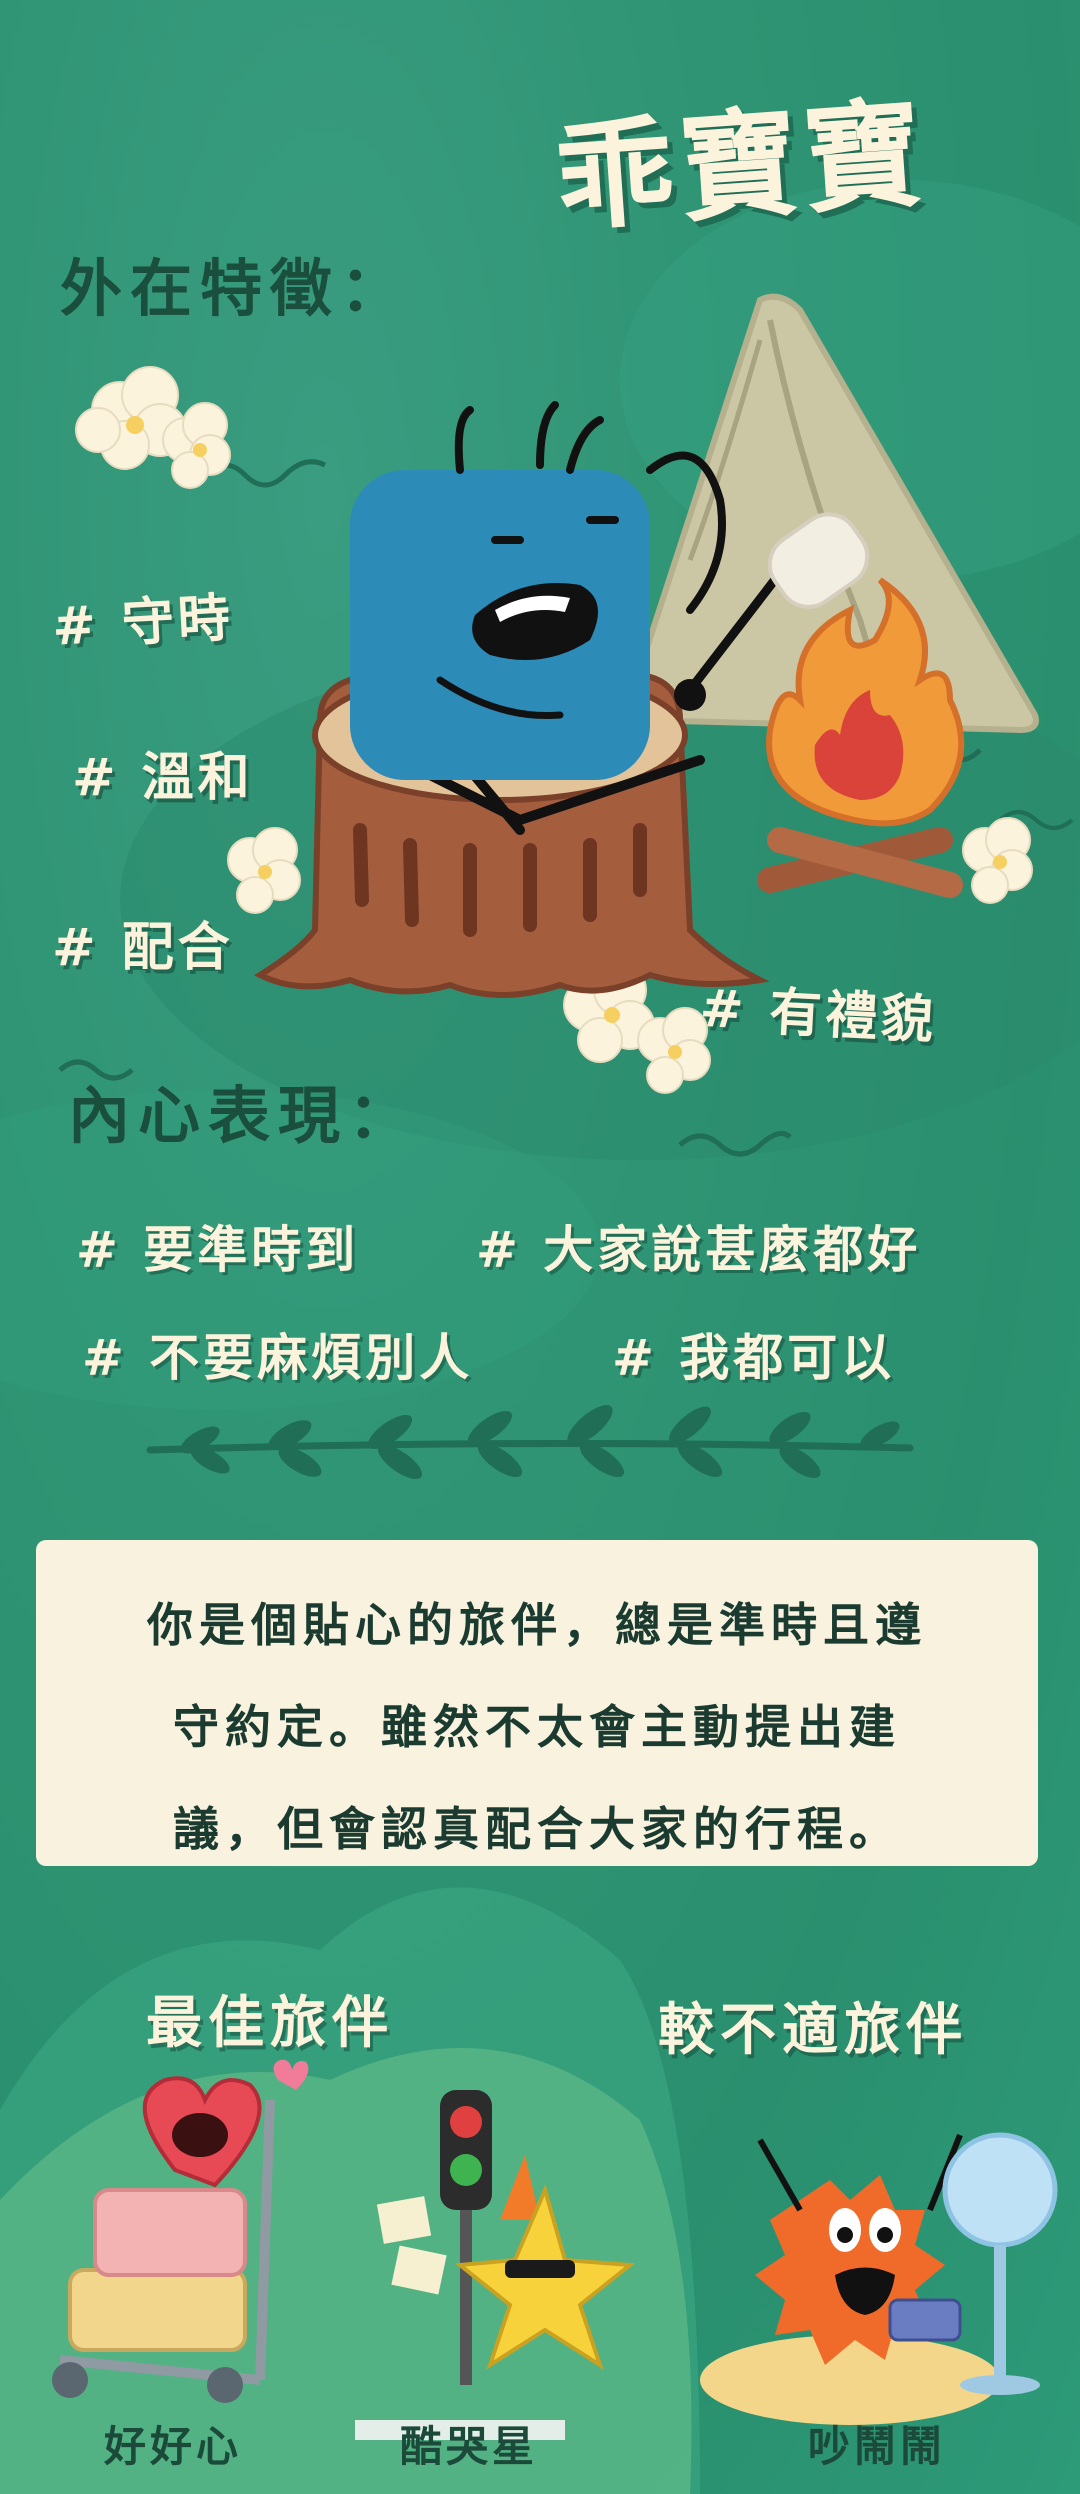 This screenshot has width=1080, height=2494. I want to click on description-line: 你是個貼心的旅伴，總是準時且遵, so click(537, 1625).